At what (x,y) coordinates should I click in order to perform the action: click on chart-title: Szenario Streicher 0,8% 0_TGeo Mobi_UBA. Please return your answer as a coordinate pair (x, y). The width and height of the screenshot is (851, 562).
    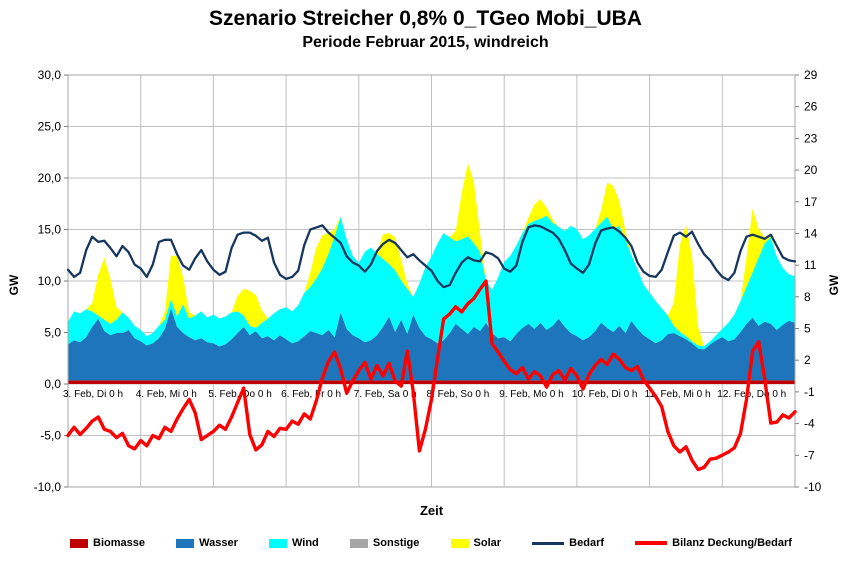
    Looking at the image, I should click on (425, 18).